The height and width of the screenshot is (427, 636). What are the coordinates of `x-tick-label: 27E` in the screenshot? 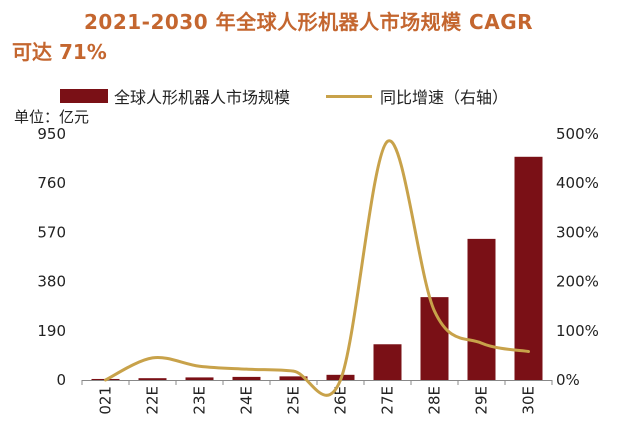 It's located at (388, 400).